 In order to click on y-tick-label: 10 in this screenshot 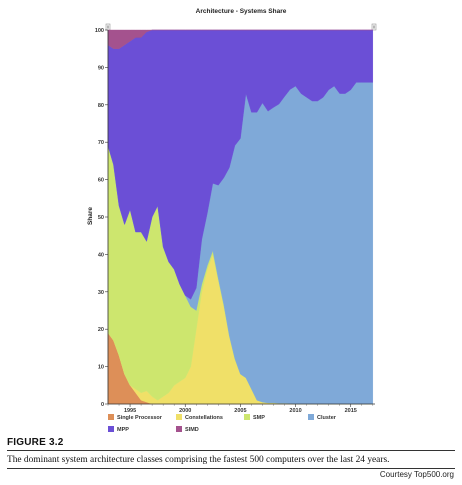, I will do `click(101, 368)`.